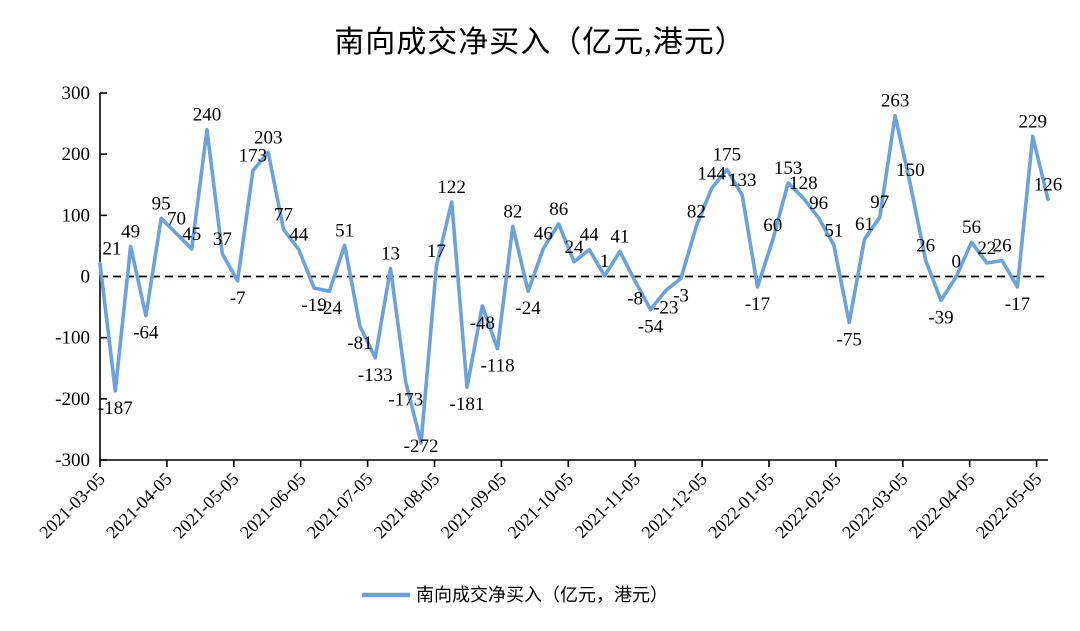 This screenshot has height=631, width=1080. Describe the element at coordinates (76, 215) in the screenshot. I see `y-tick-label: 100` at that location.